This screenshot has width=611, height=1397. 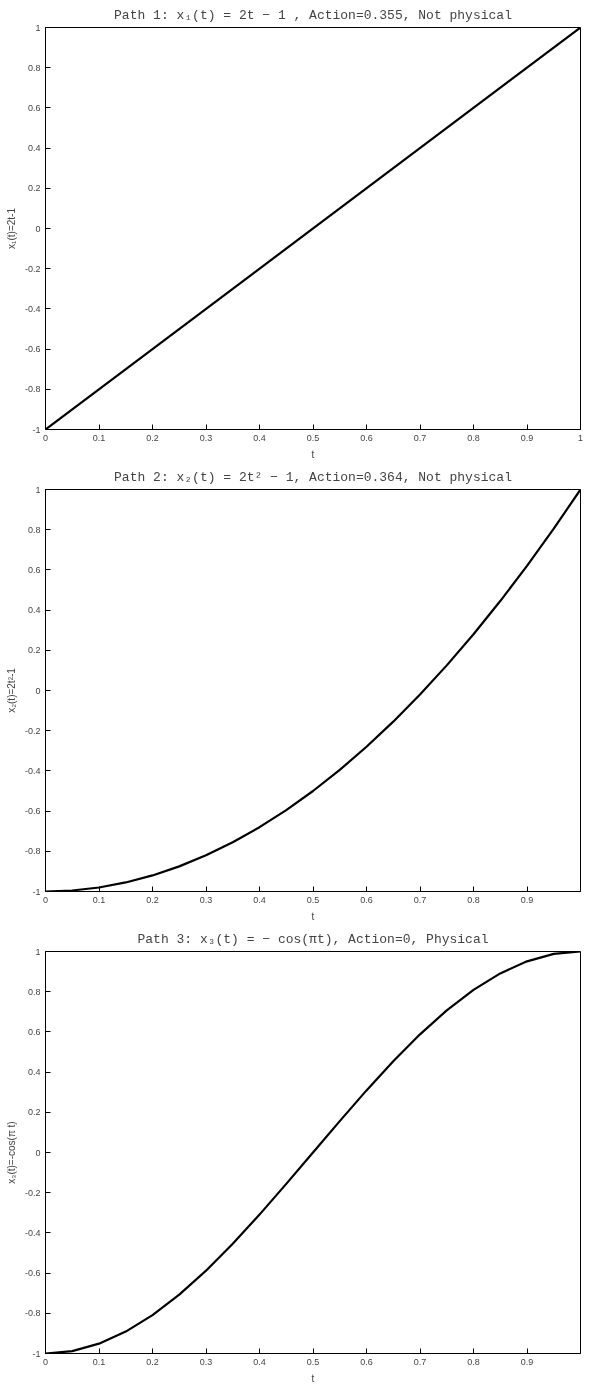 I want to click on x-tick-label: 1, so click(x=581, y=437).